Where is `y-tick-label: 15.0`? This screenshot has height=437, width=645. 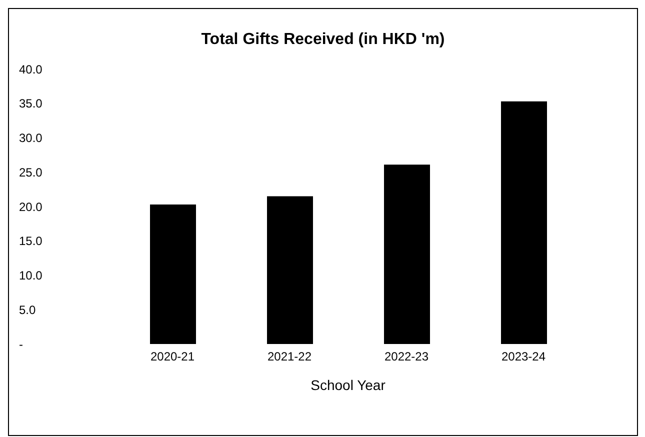 y-tick-label: 15.0 is located at coordinates (31, 241).